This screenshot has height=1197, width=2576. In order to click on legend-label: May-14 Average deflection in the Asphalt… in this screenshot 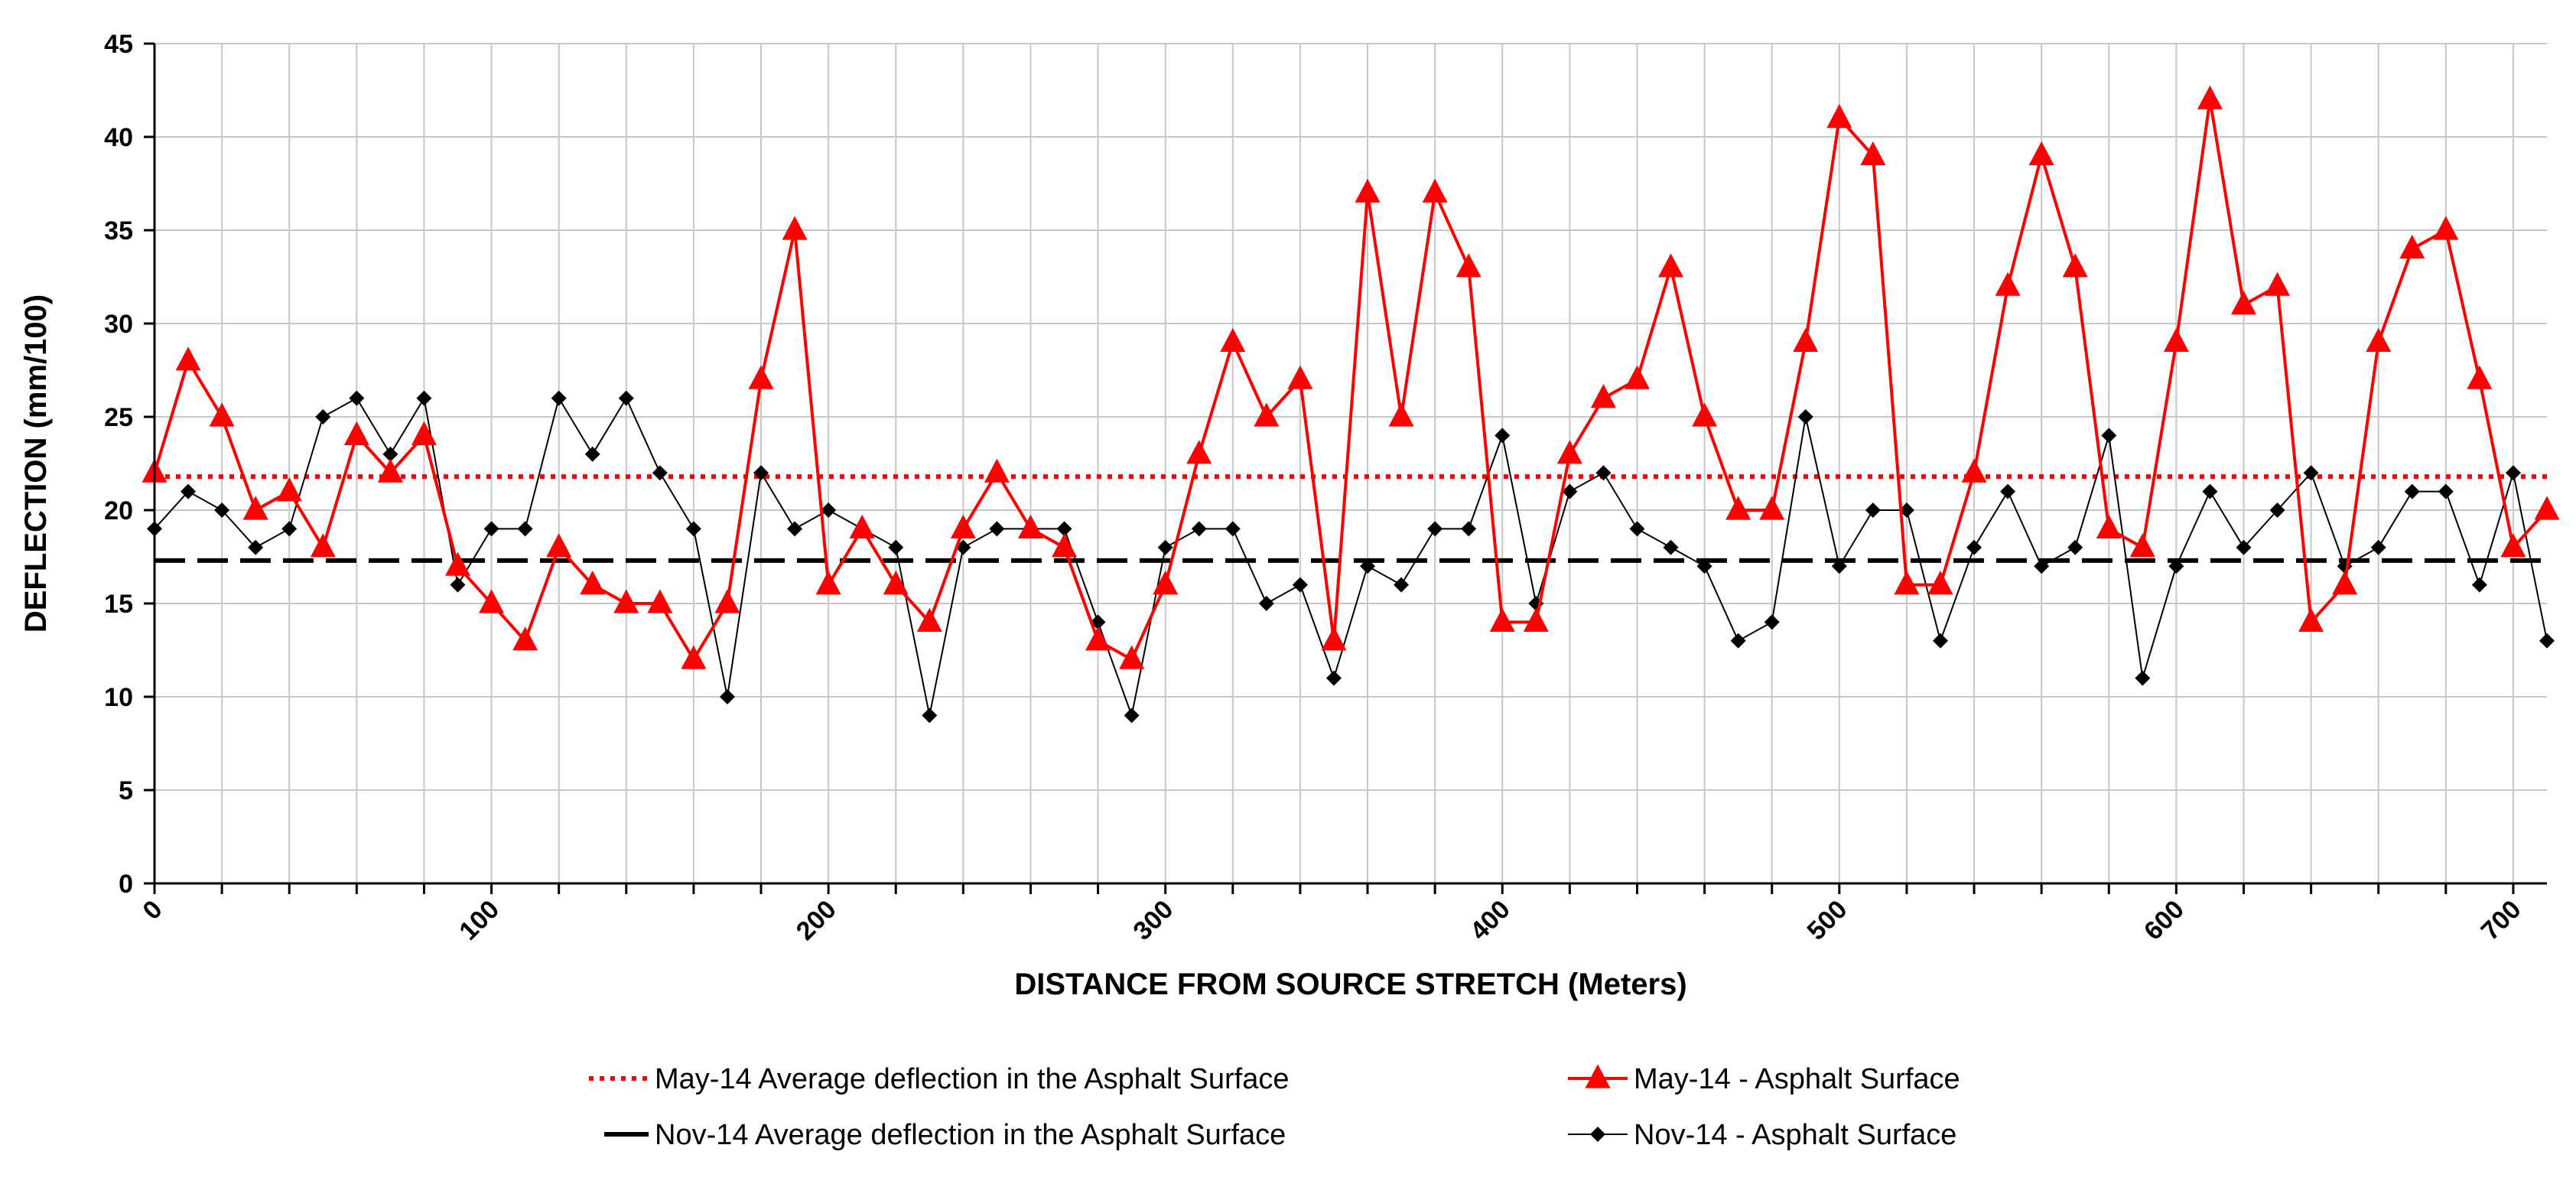, I will do `click(972, 1079)`.